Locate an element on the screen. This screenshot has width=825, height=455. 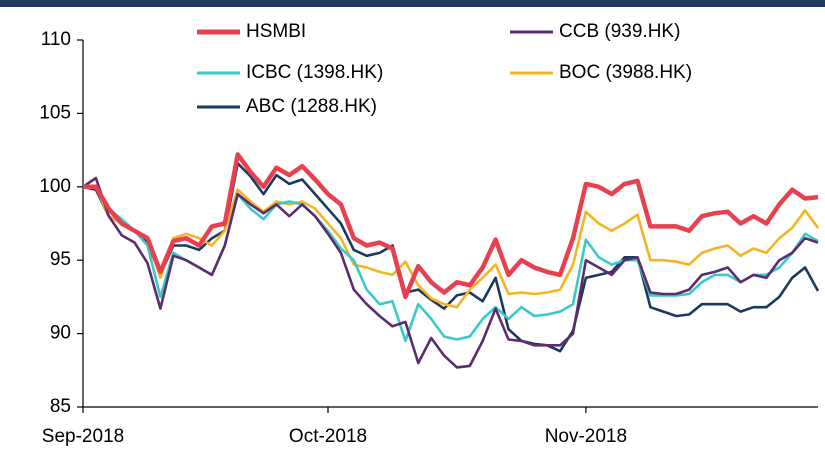
x-tick-label: Nov-2018 is located at coordinates (586, 436).